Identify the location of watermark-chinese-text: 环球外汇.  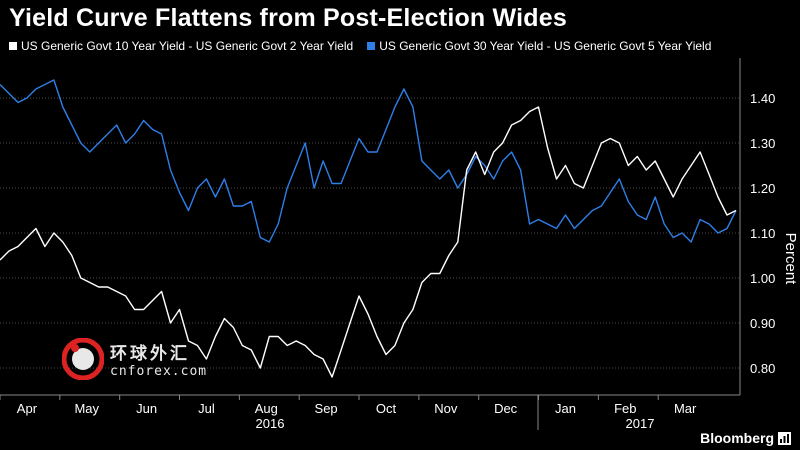
(150, 354).